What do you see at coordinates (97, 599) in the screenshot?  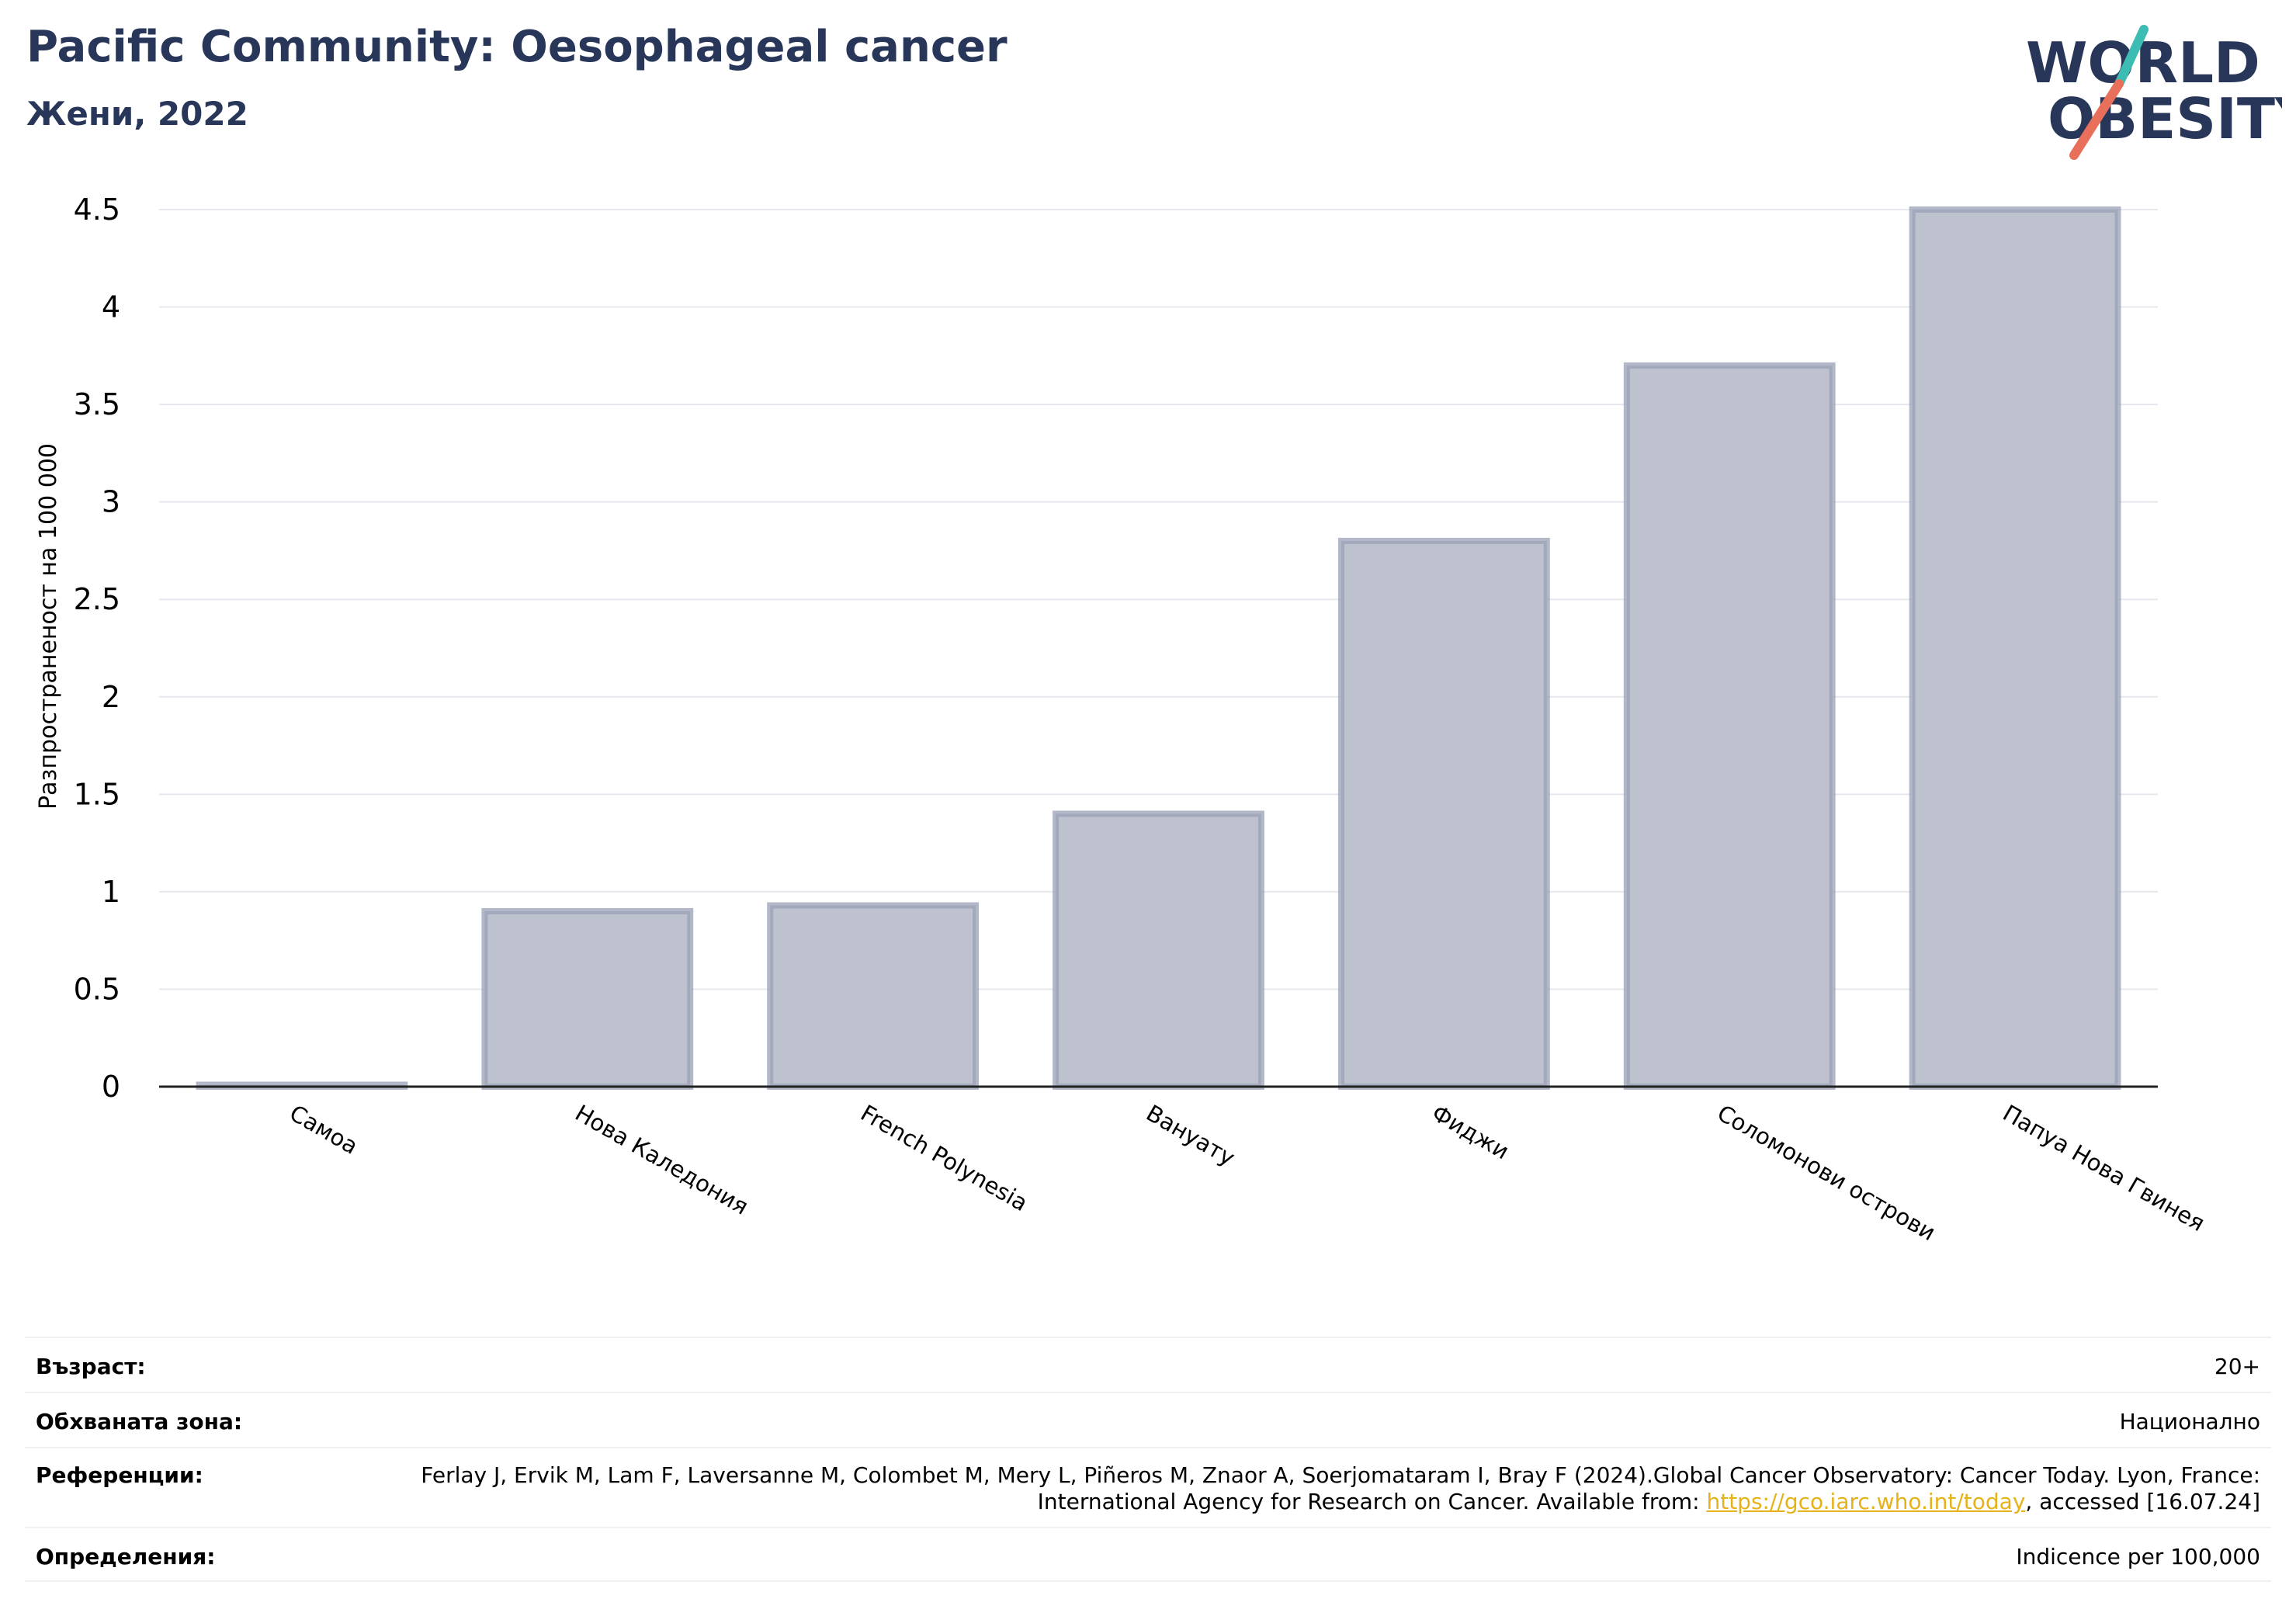 I see `y-tick-label: 2.5` at bounding box center [97, 599].